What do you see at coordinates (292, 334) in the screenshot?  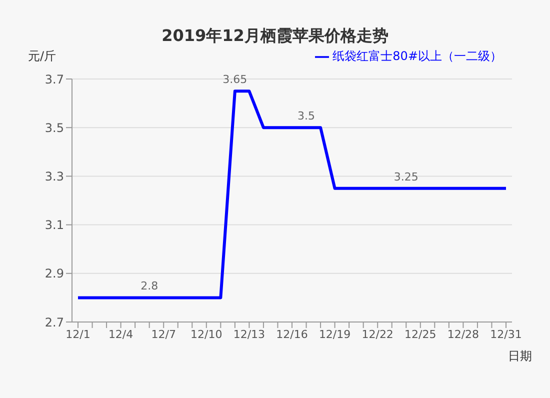 I see `x-tick-label: 12/16` at bounding box center [292, 334].